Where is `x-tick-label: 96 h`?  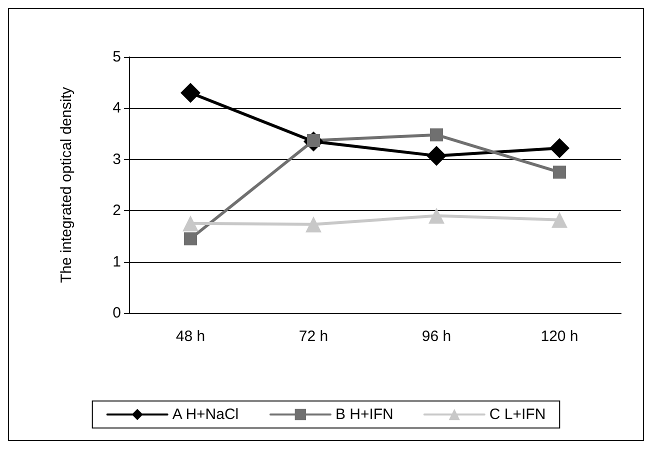
x-tick-label: 96 h is located at coordinates (437, 336).